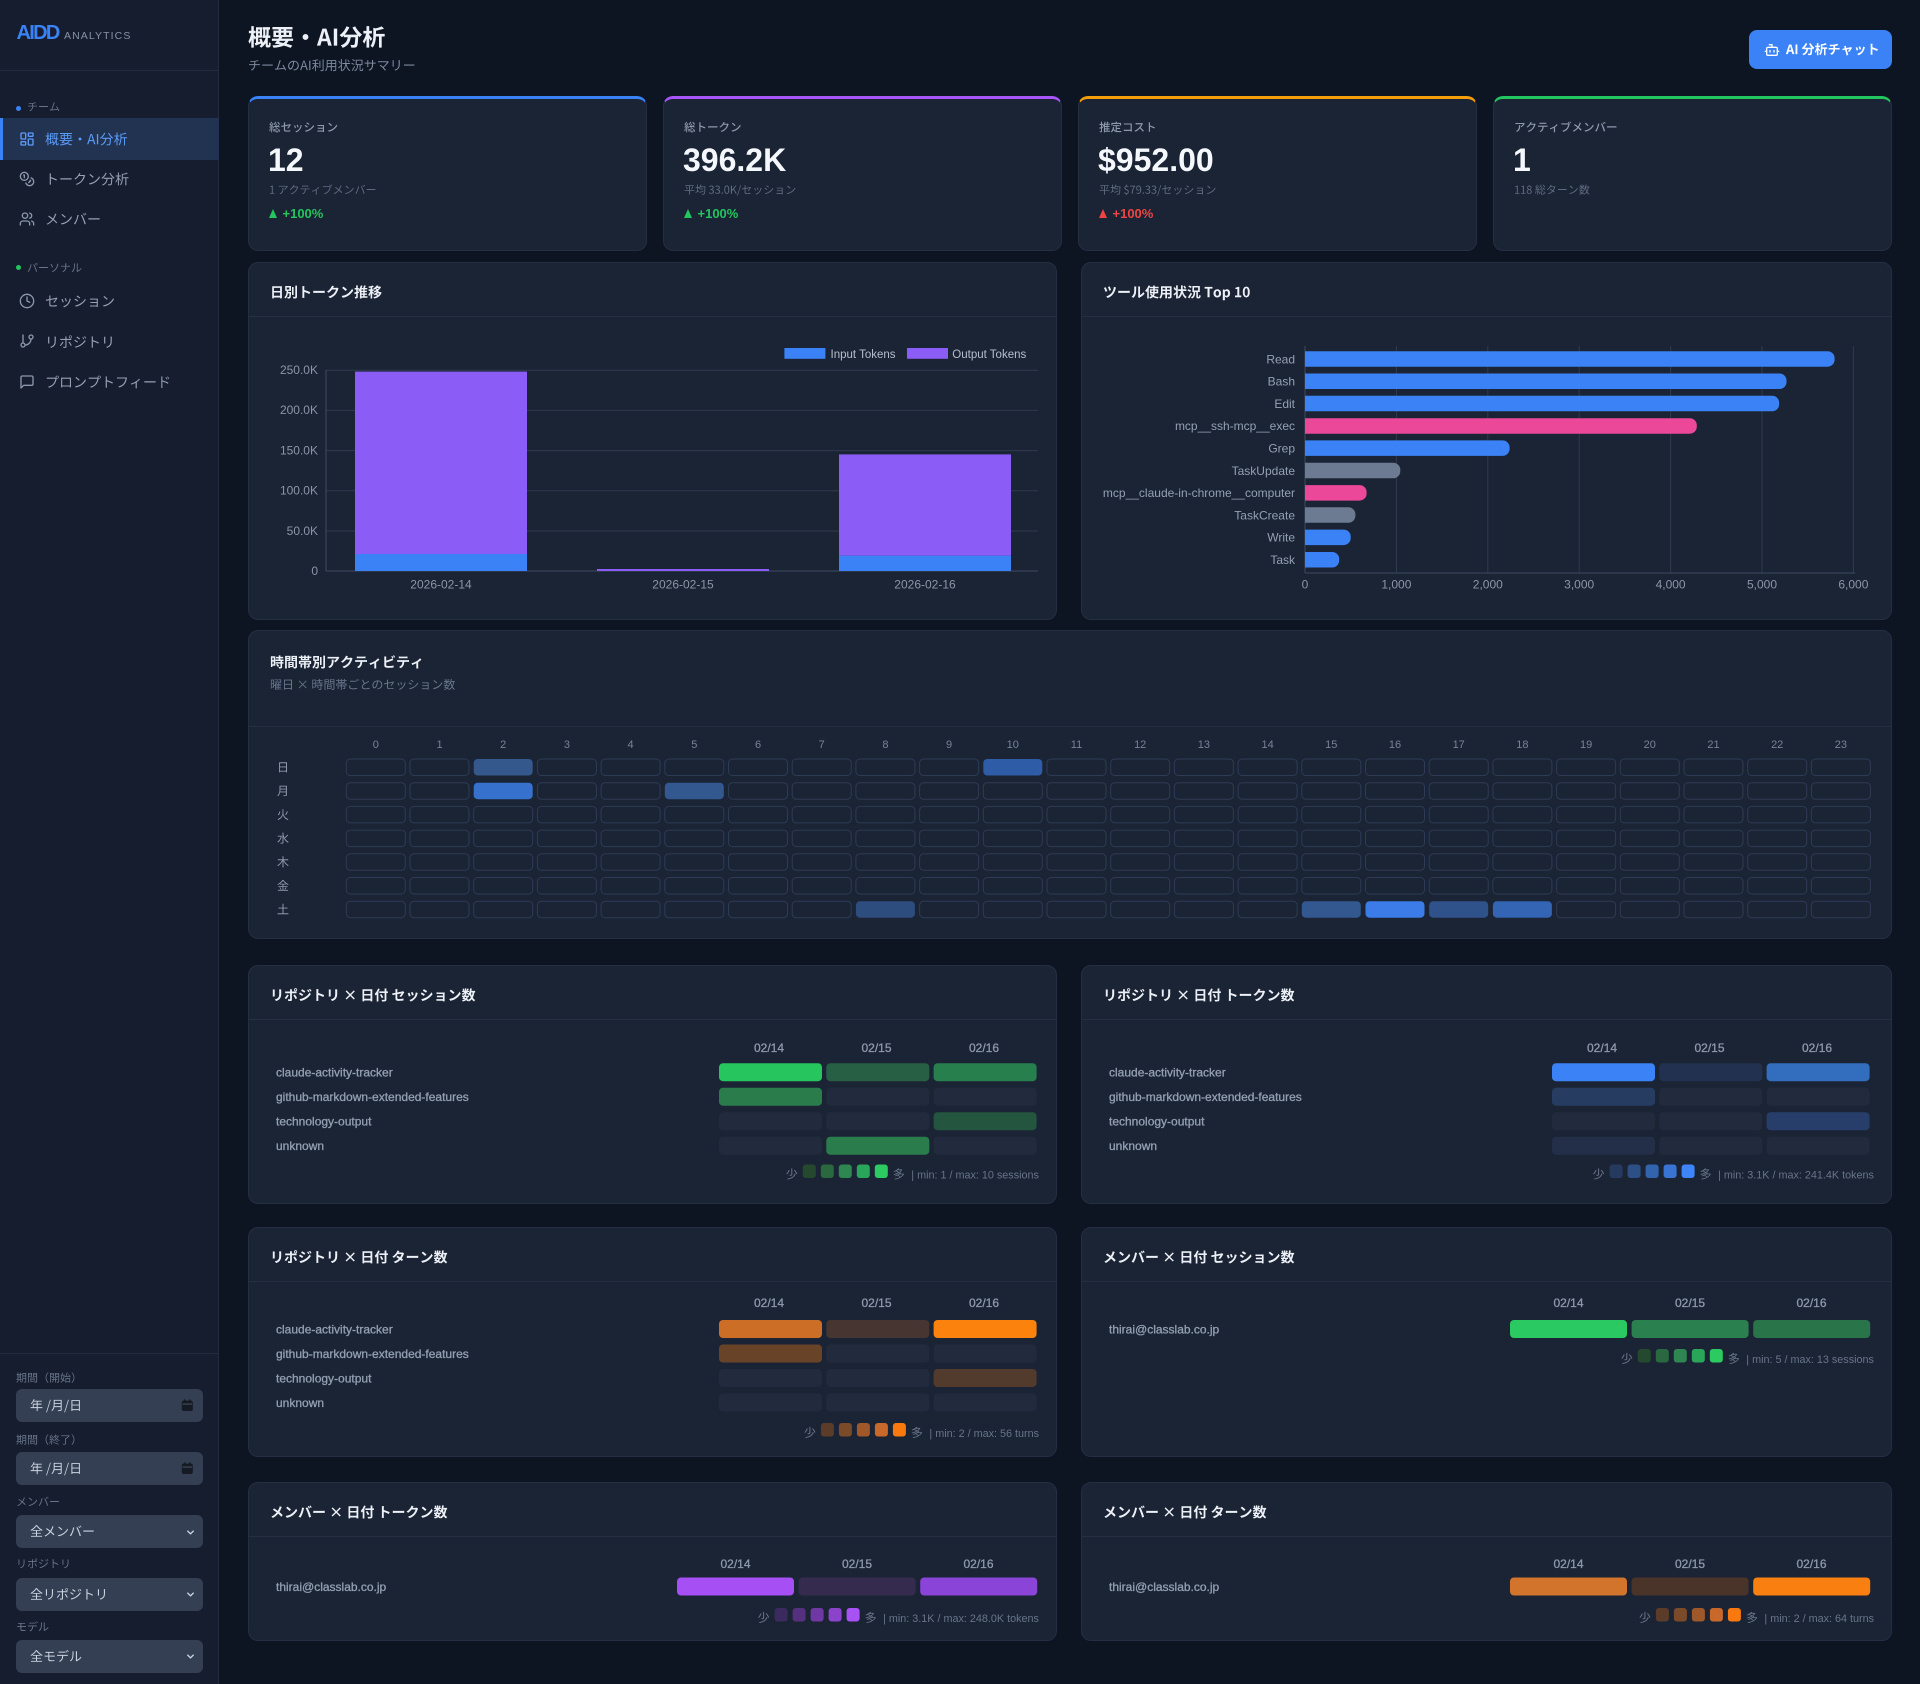 The width and height of the screenshot is (1920, 1684). I want to click on svg-text: 23, so click(1841, 745).